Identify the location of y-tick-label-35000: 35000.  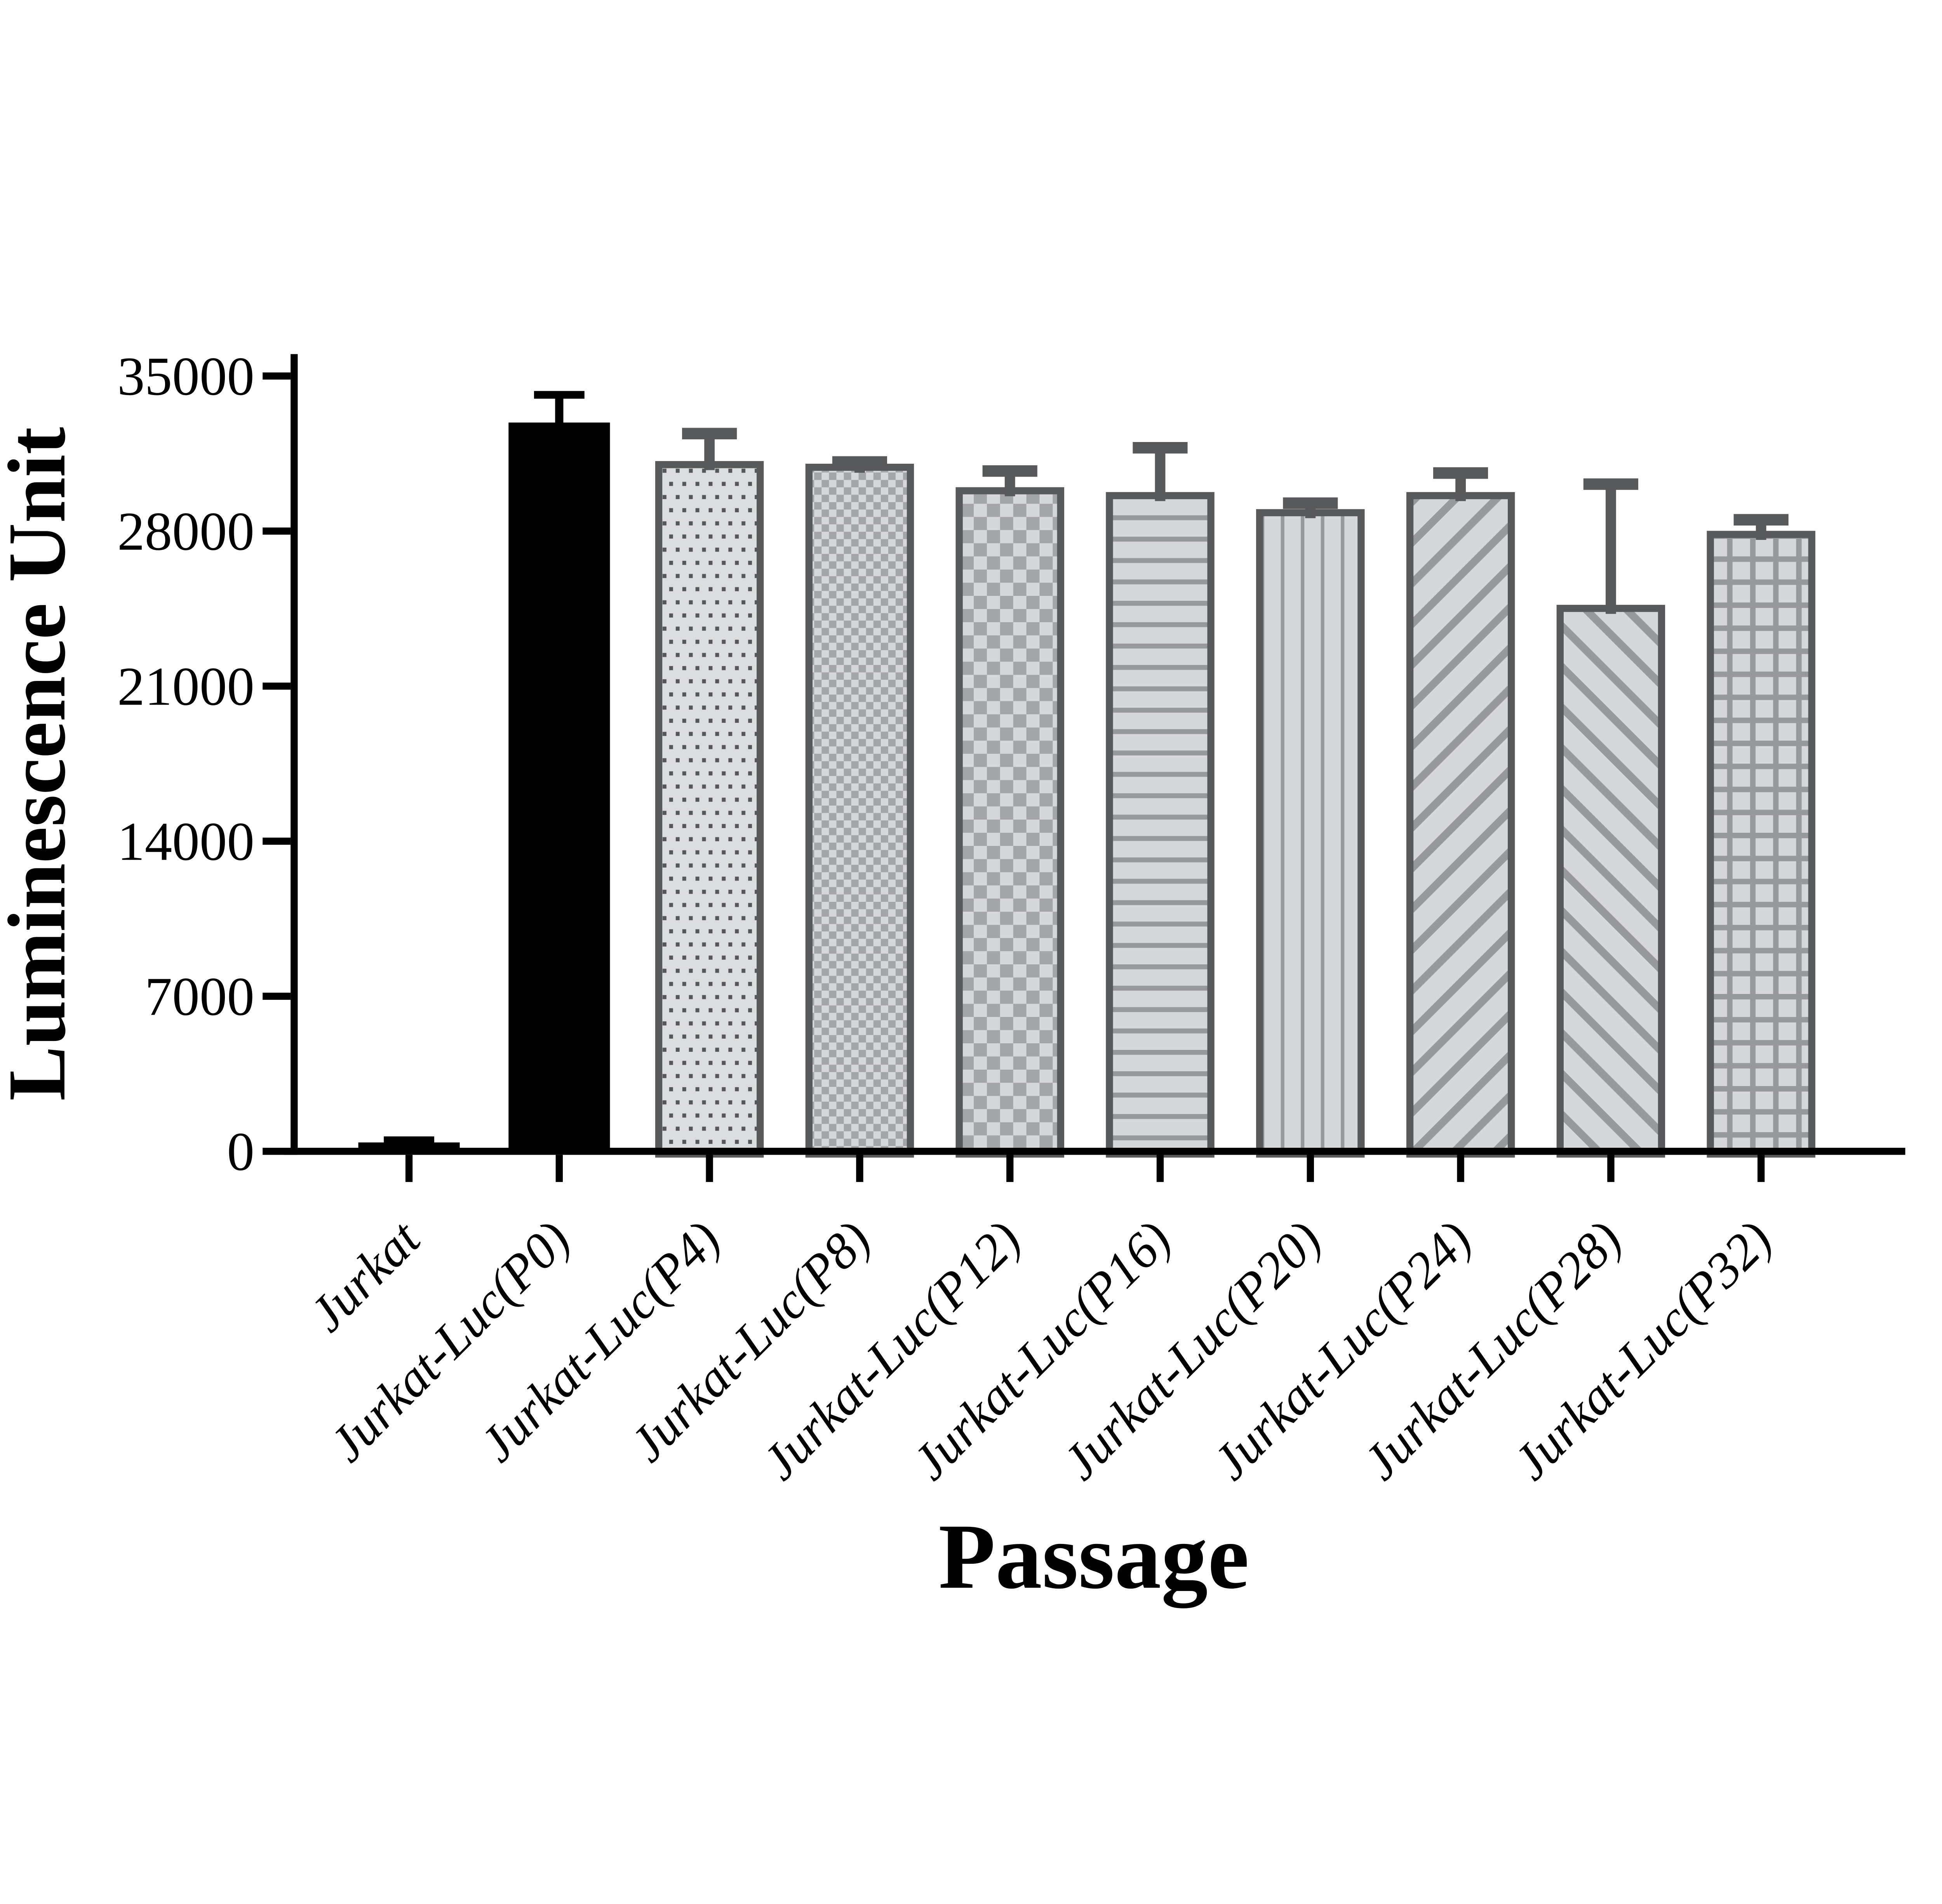
(185, 376).